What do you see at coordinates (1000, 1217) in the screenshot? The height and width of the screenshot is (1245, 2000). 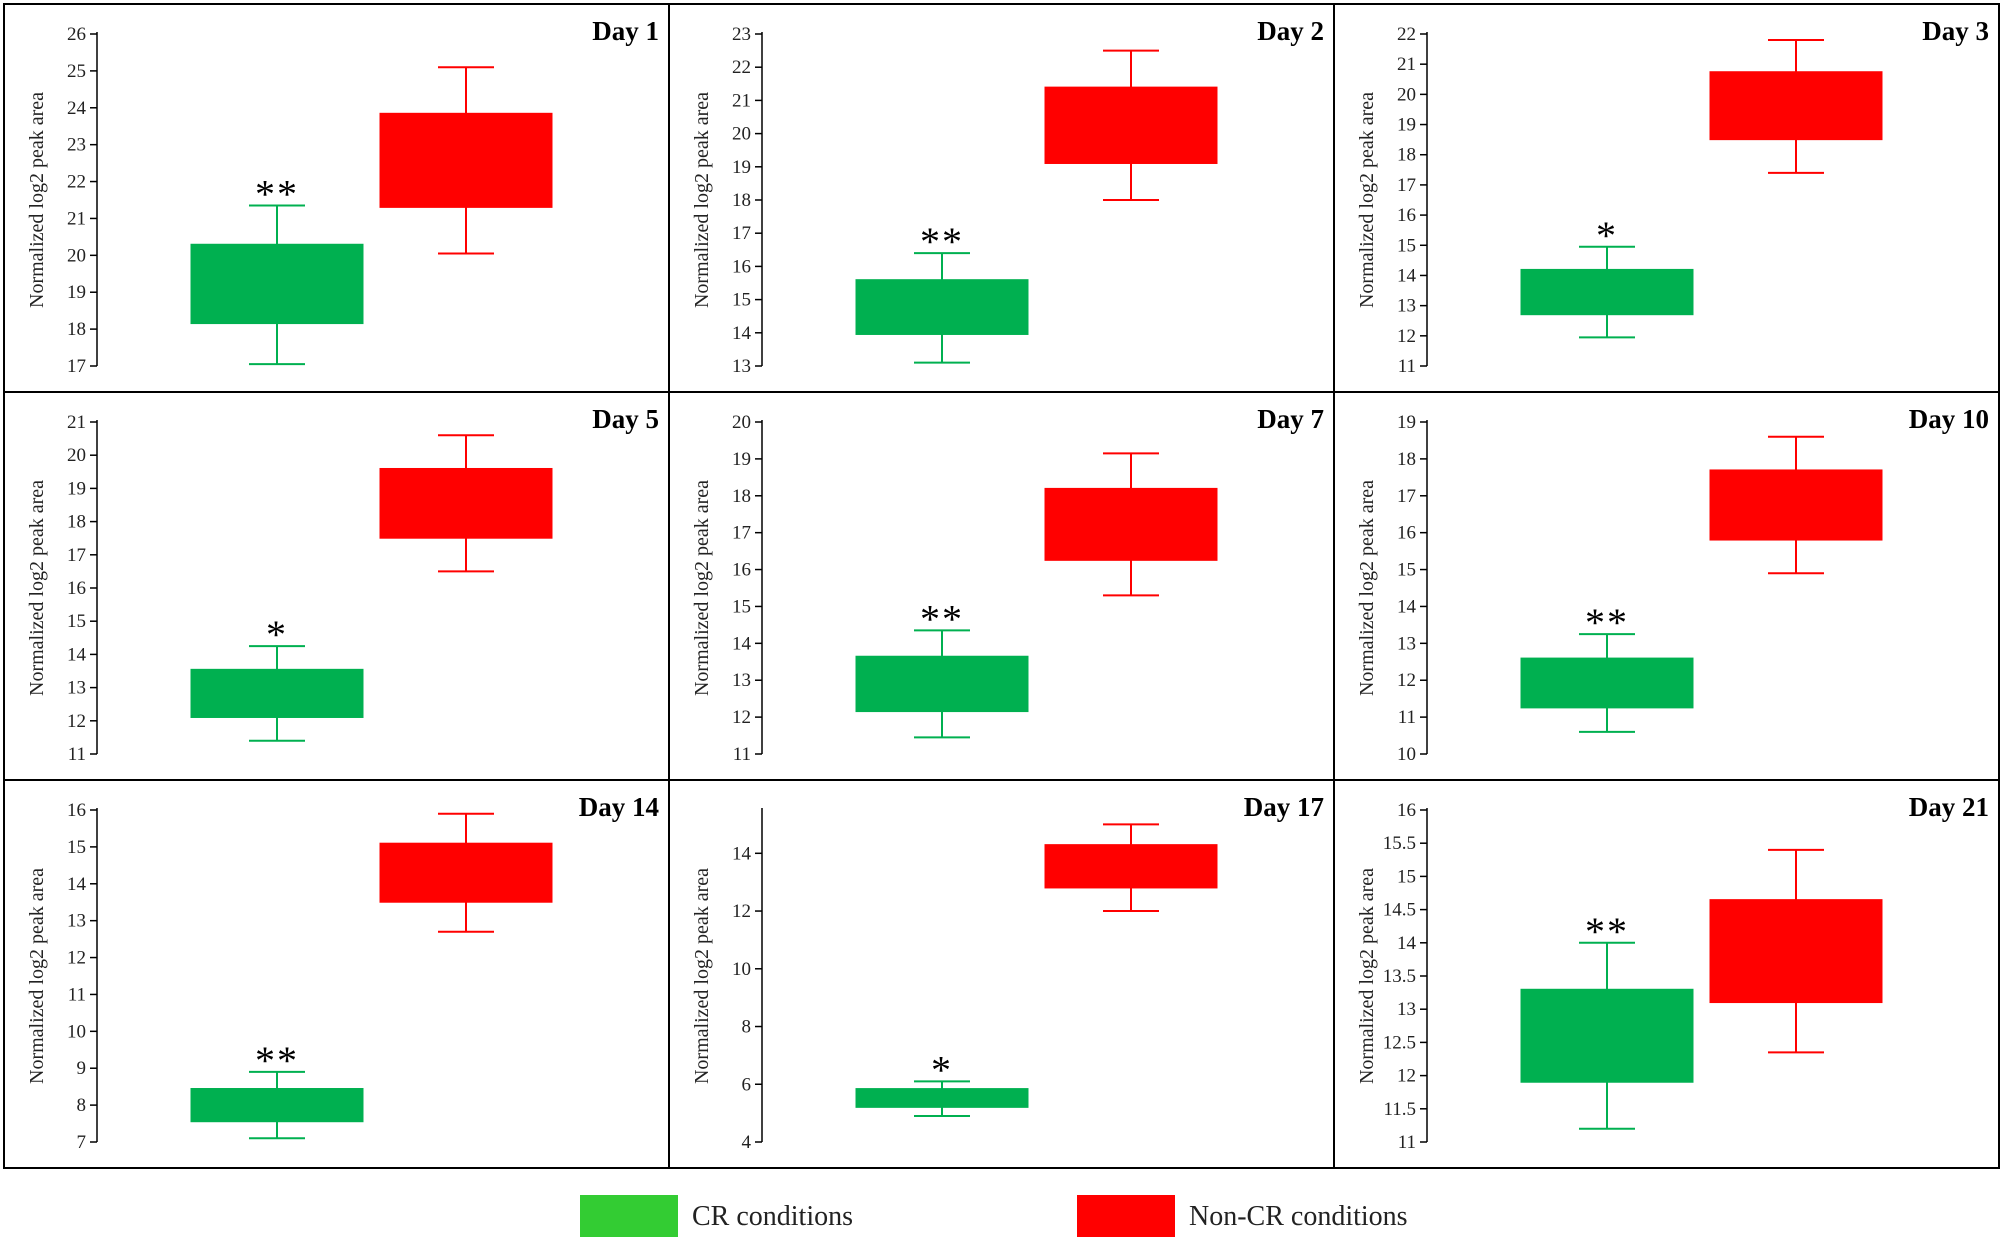 I see `legend: CR conditions Non-CR conditions` at bounding box center [1000, 1217].